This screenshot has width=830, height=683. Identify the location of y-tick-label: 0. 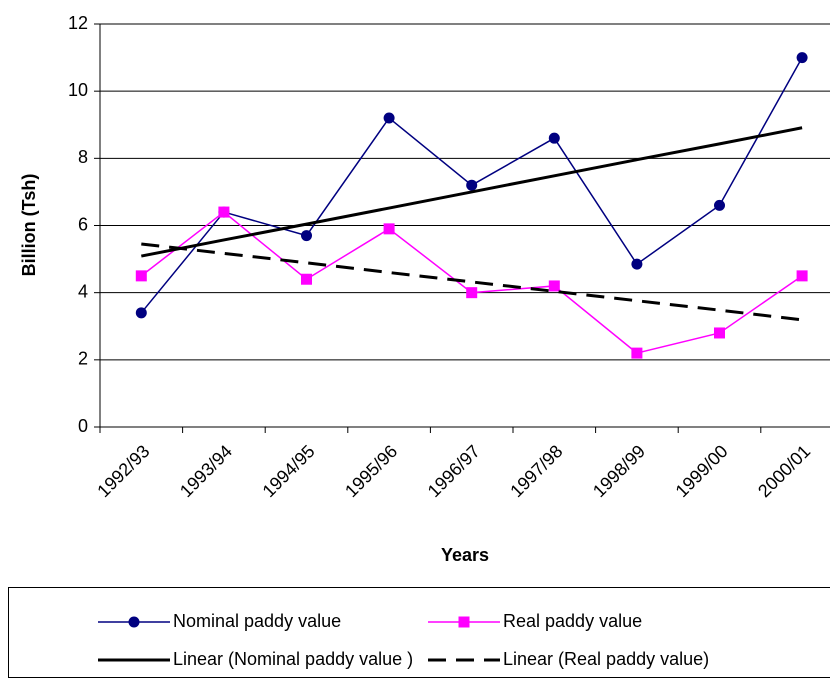
(83, 426).